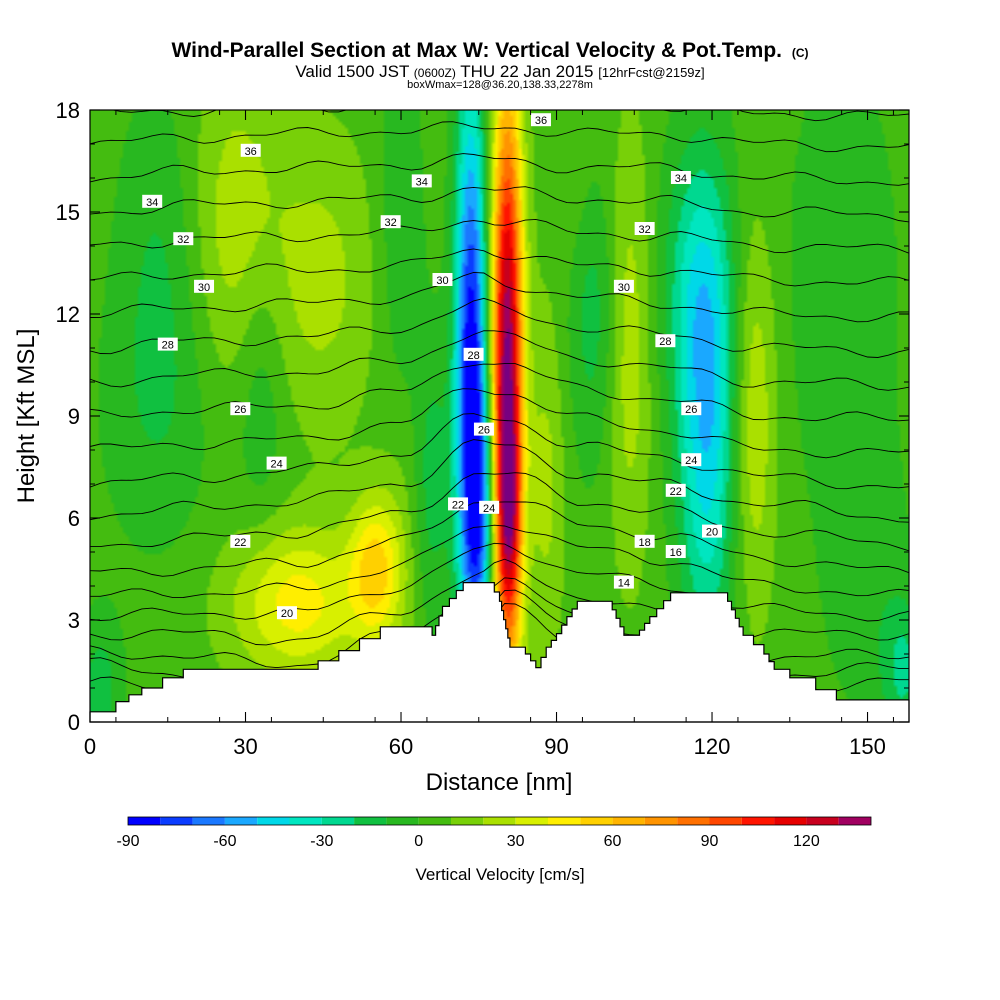 Image resolution: width=1000 pixels, height=1000 pixels. I want to click on theta-label: 18, so click(644, 541).